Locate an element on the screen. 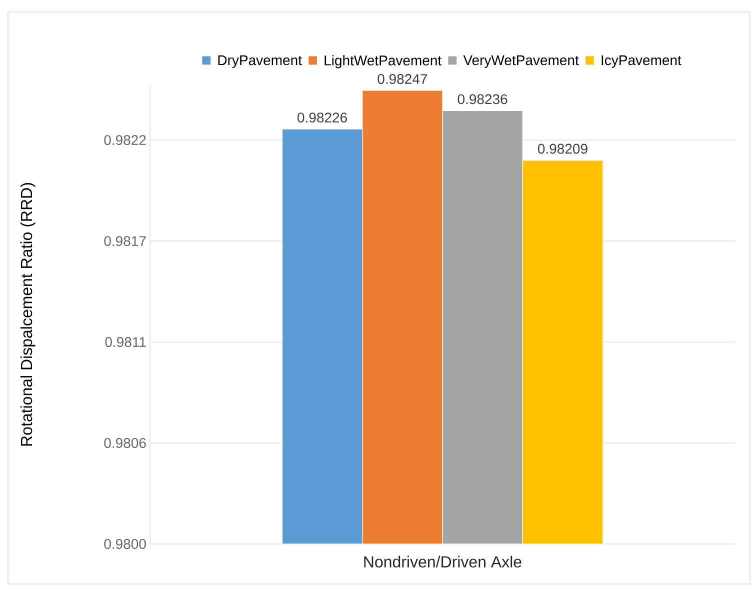 Image resolution: width=756 pixels, height=592 pixels. data-label: 0.98247 is located at coordinates (403, 79).